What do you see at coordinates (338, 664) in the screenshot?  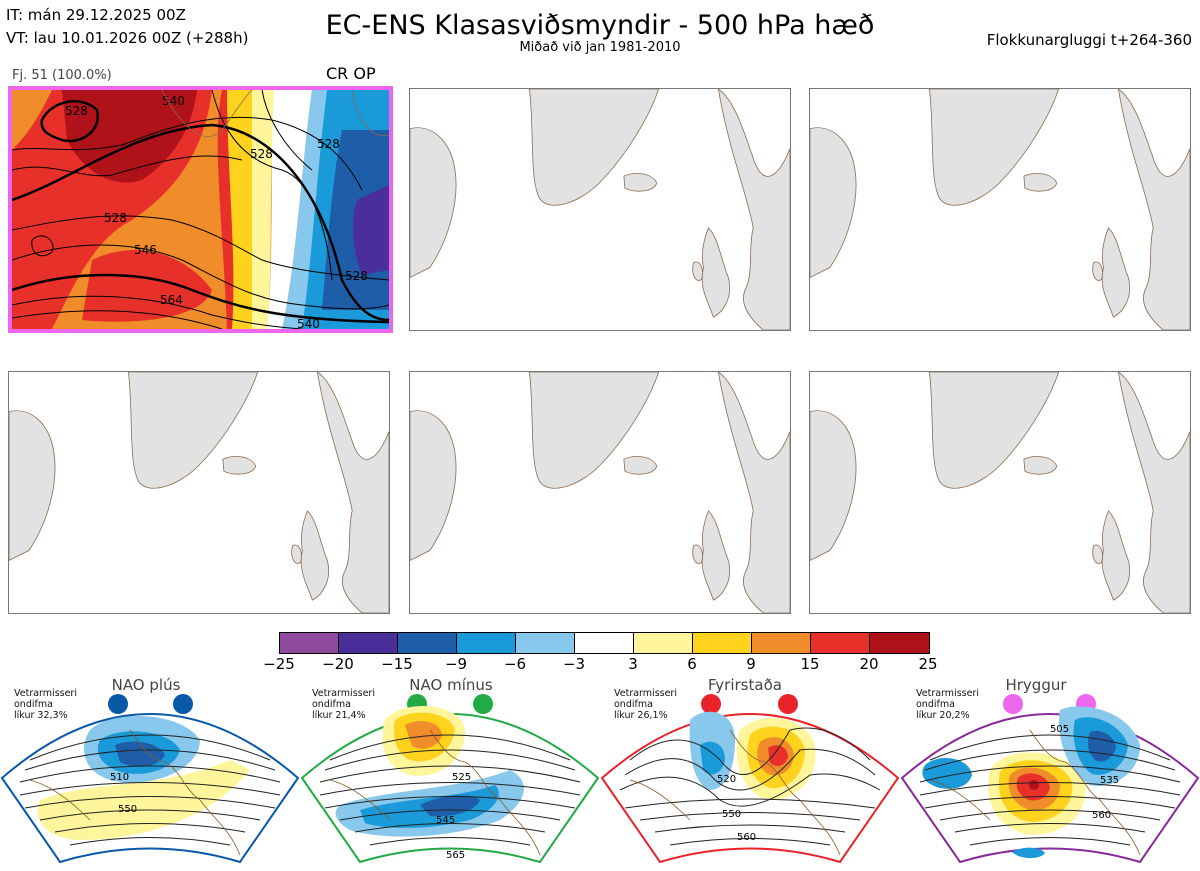 I see `colorbar-tick: −20` at bounding box center [338, 664].